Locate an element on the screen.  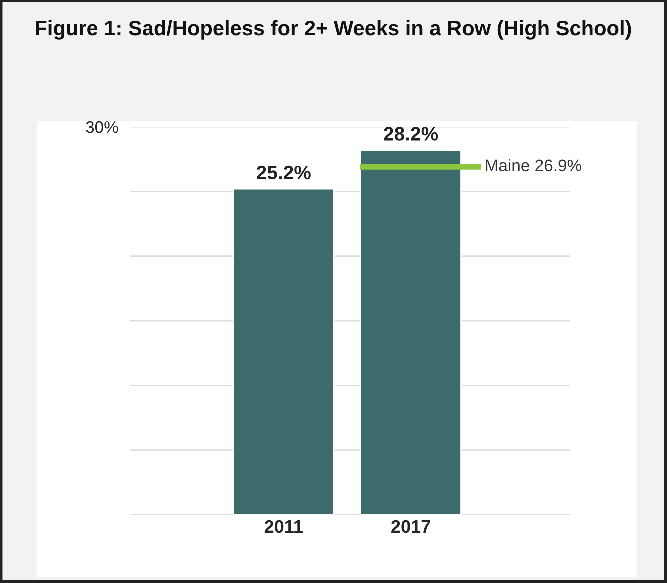
ref-line-label: Maine 26.9% is located at coordinates (534, 165).